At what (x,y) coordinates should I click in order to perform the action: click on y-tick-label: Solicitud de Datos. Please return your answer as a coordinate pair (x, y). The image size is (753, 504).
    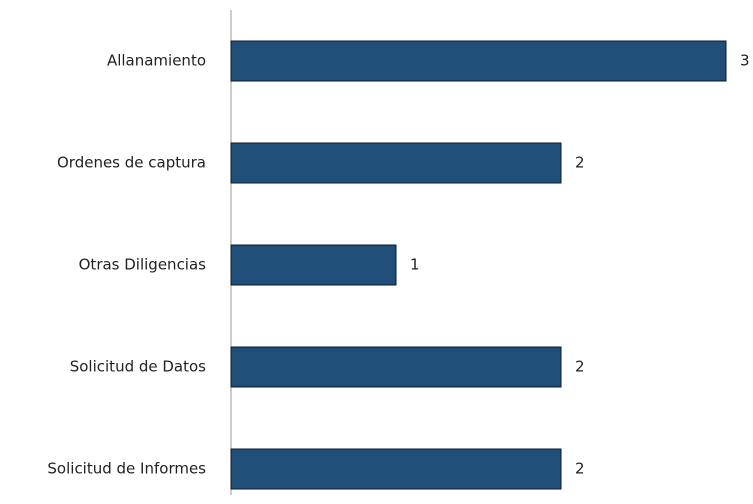
    Looking at the image, I should click on (138, 367).